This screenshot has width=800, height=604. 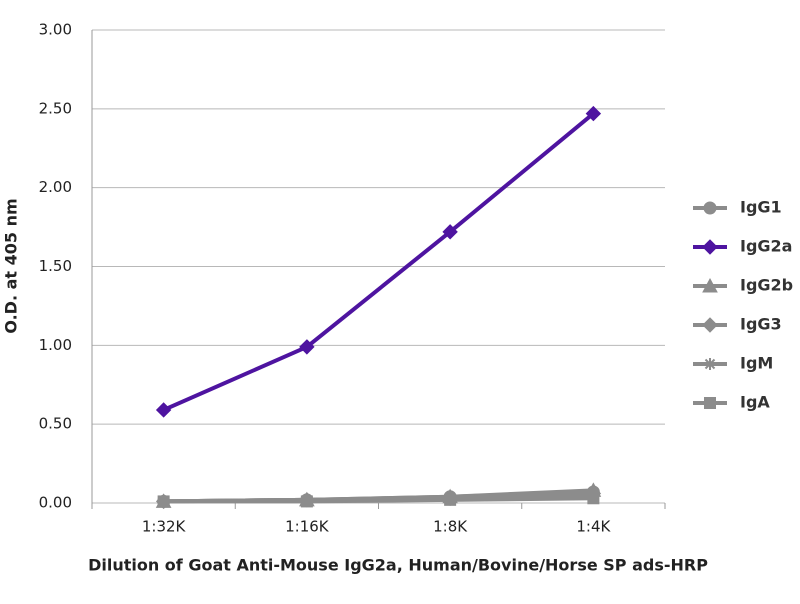 I want to click on series-line, so click(x=378, y=500).